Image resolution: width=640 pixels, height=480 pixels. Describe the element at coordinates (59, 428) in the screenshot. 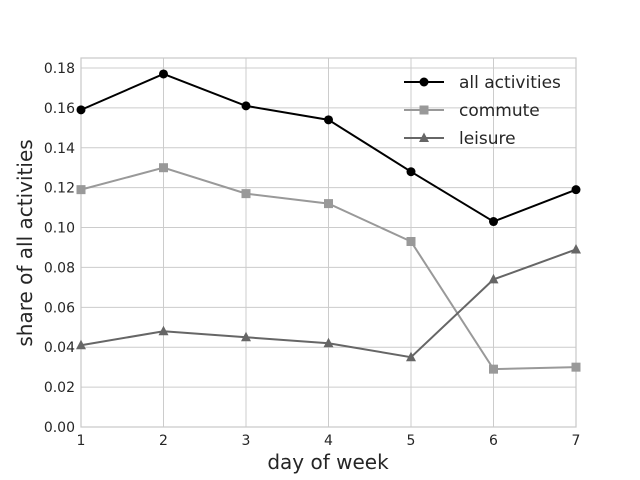

I see `y-tick-label: 0.00` at that location.